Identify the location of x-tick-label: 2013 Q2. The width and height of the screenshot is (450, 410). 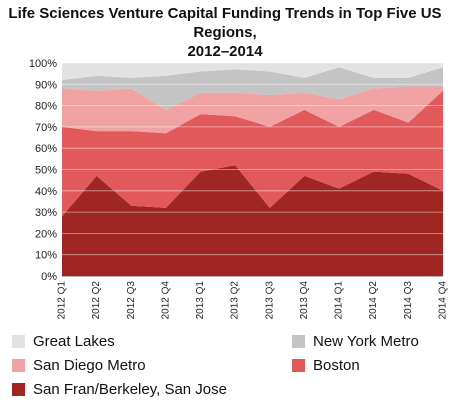
(235, 300).